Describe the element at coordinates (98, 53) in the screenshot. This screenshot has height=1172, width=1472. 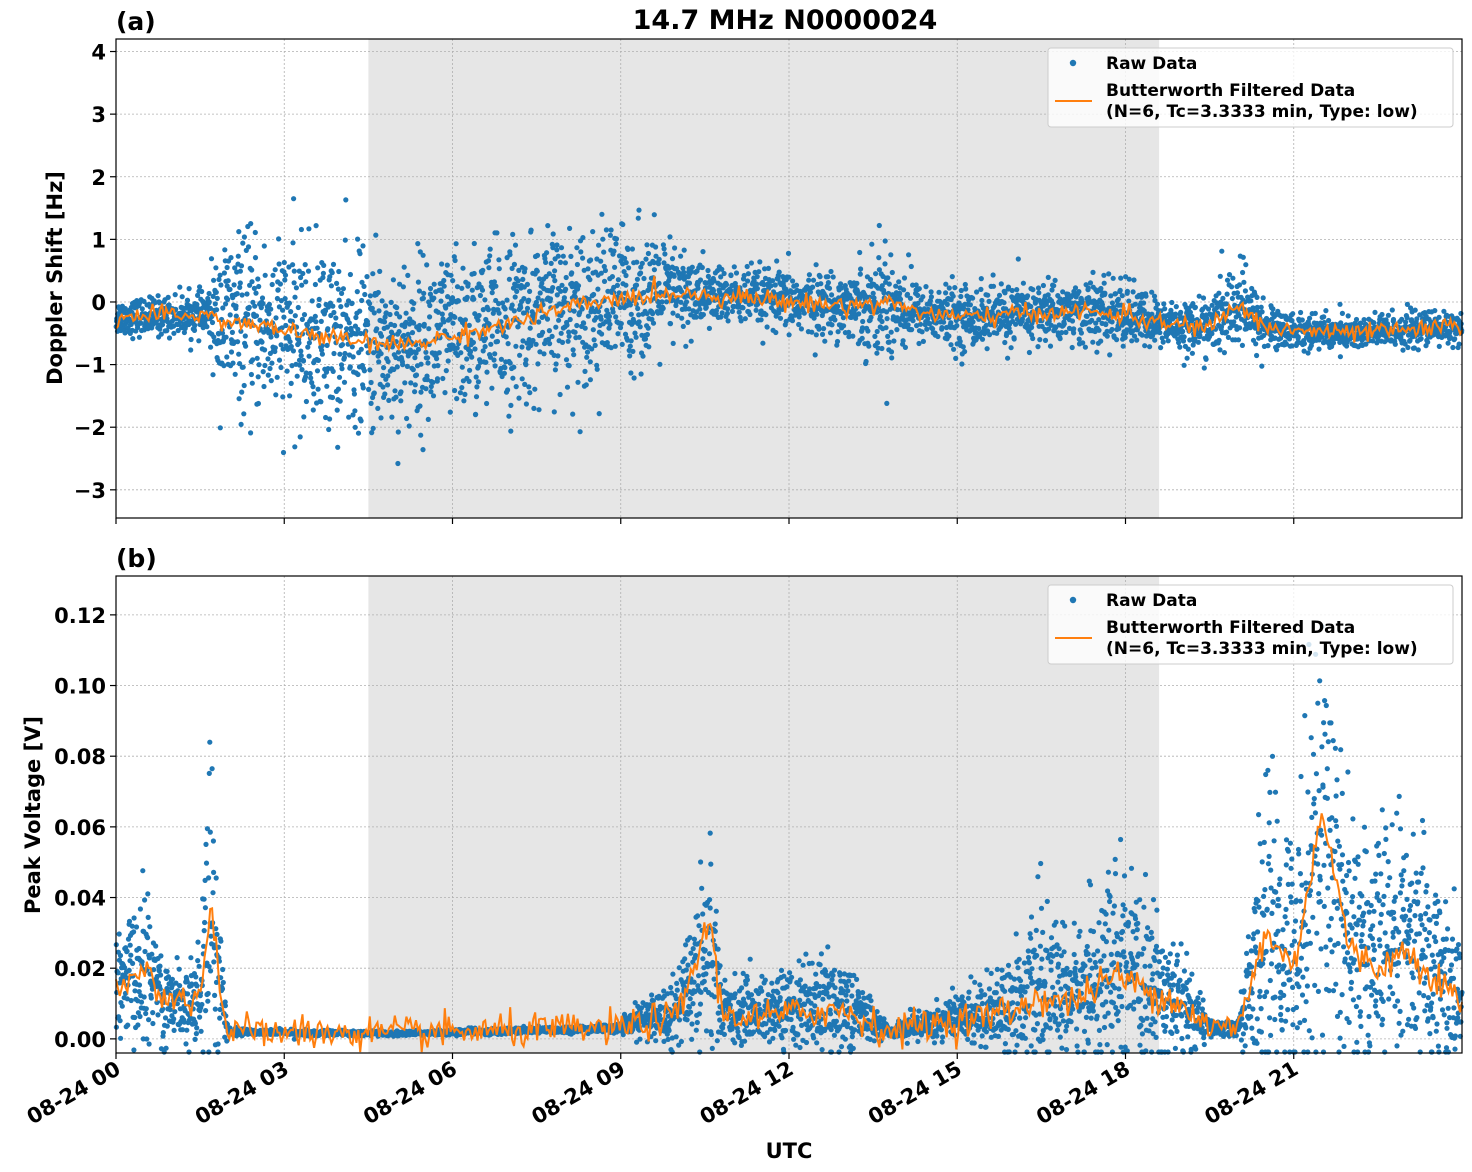
I see `y-tick-label: 4` at that location.